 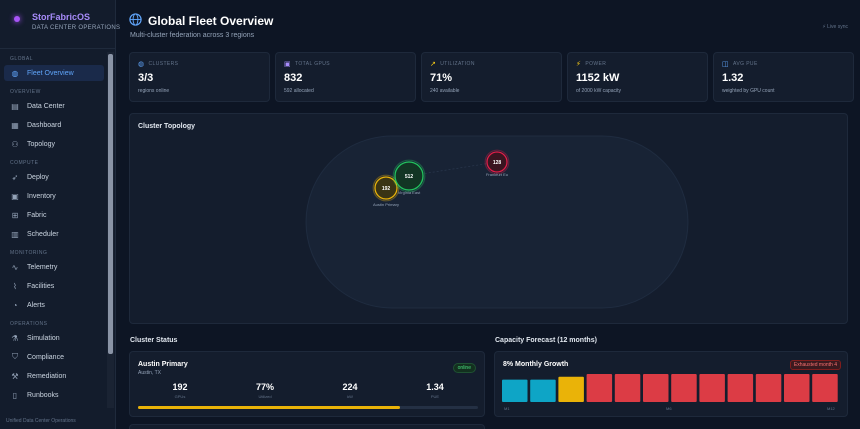 What do you see at coordinates (264, 387) in the screenshot?
I see `metric-value: 77%` at bounding box center [264, 387].